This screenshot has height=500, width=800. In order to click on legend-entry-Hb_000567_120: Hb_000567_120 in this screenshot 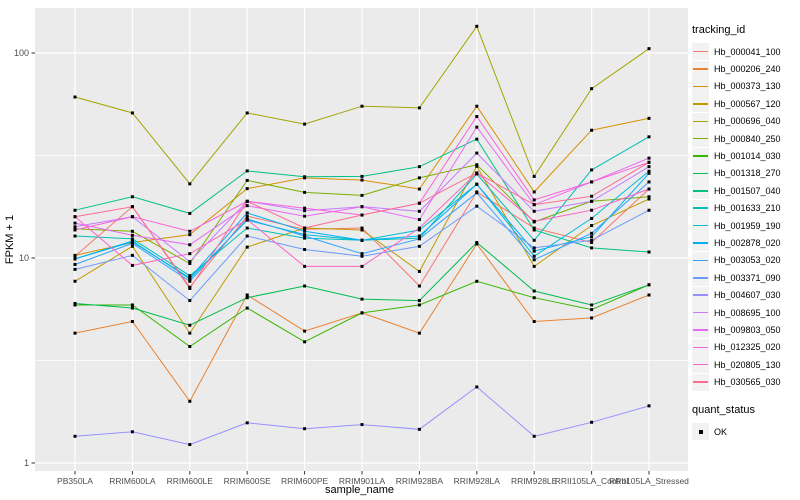, I will do `click(745, 104)`.